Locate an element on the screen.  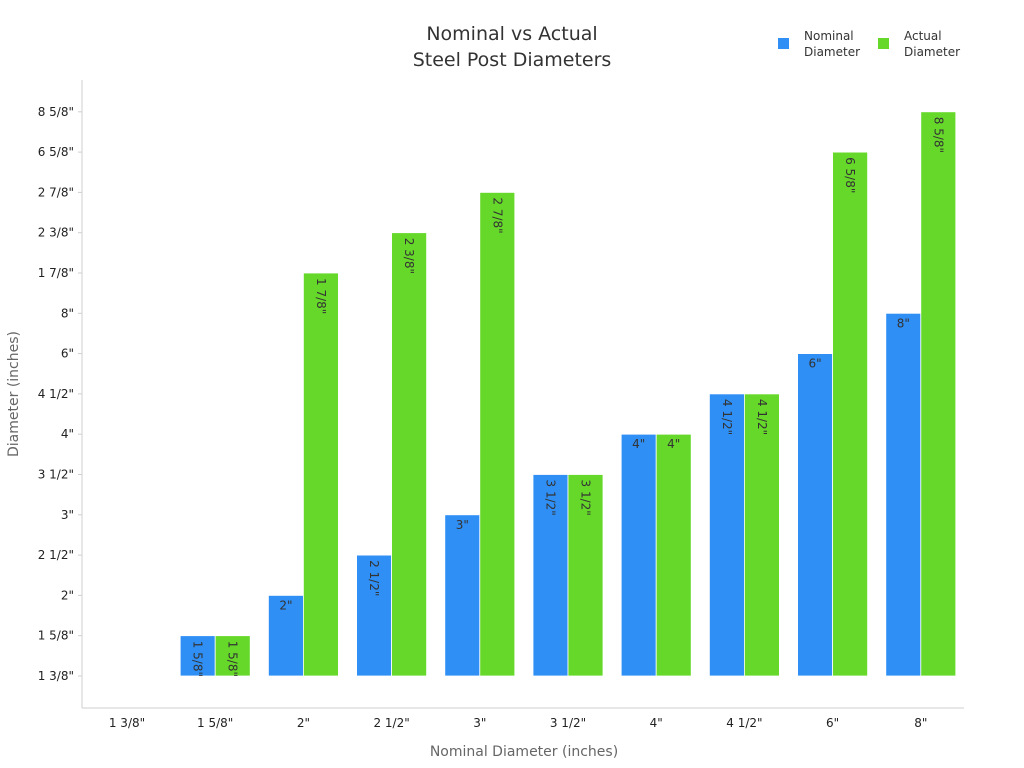
x-tick-label: 3" is located at coordinates (479, 723).